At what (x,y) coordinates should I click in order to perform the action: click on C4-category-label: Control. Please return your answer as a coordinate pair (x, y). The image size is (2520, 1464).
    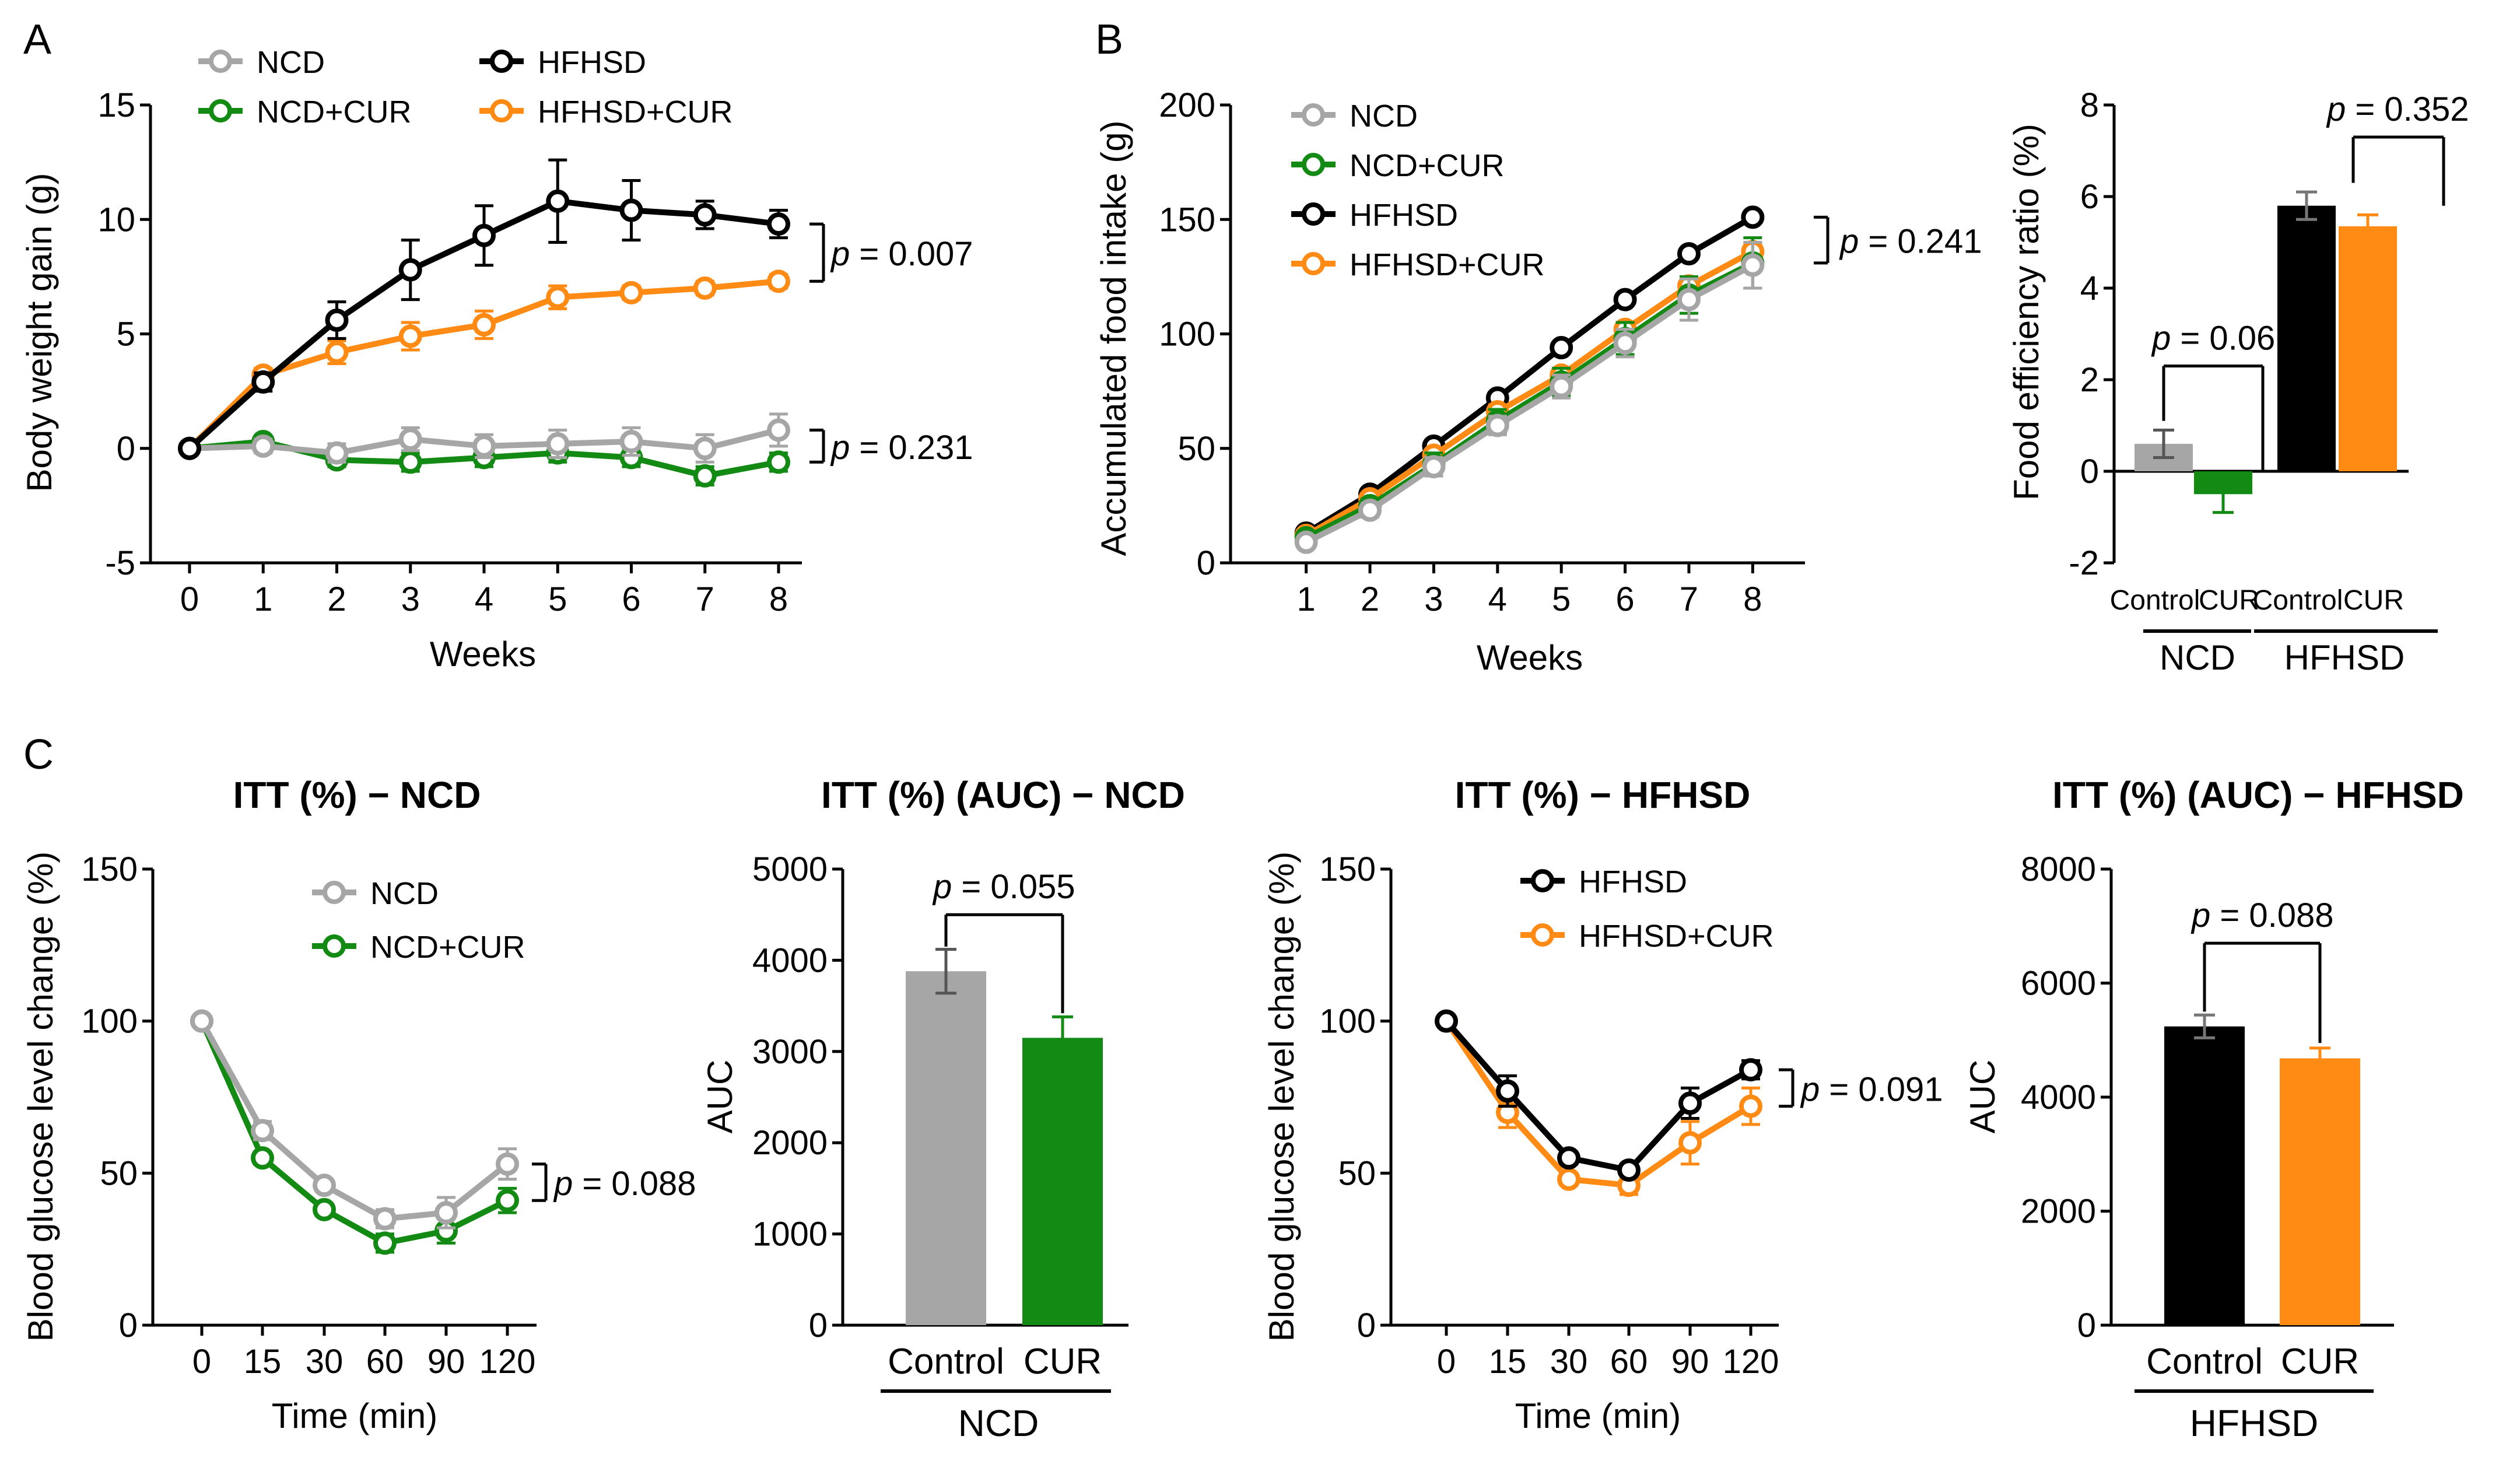
    Looking at the image, I should click on (2204, 1362).